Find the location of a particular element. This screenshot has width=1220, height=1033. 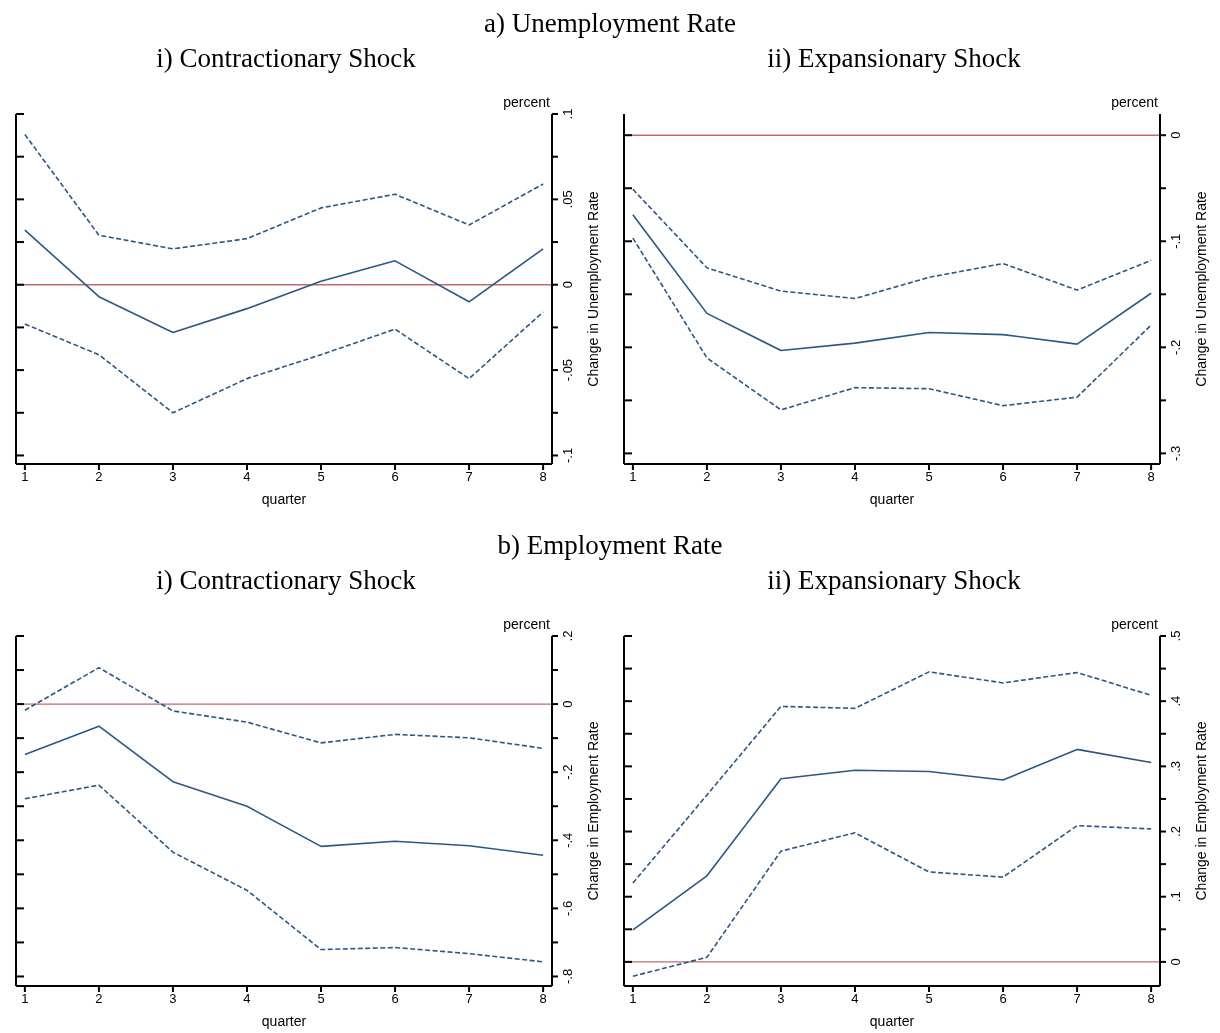

y-tick-label: .3 is located at coordinates (1175, 766).